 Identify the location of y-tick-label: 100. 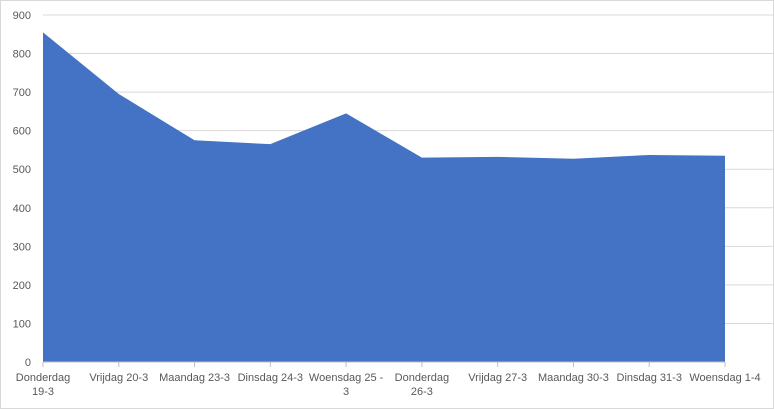
(22, 324).